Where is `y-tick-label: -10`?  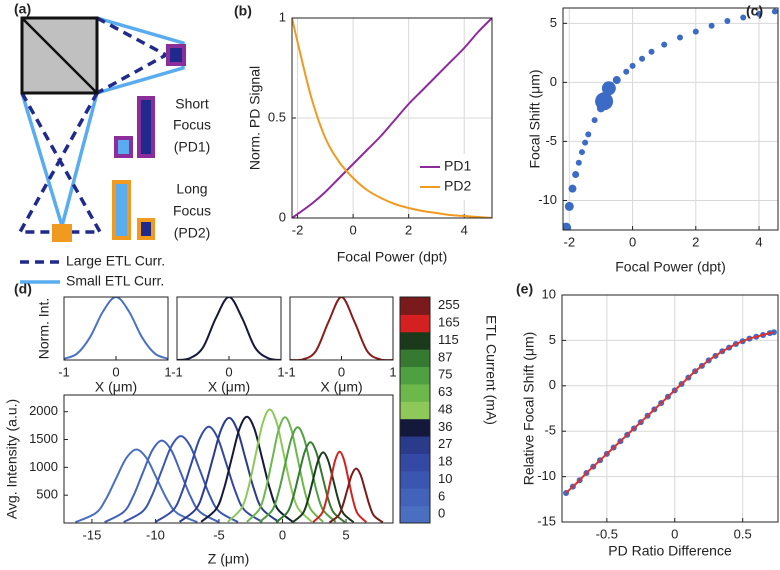
y-tick-label: -10 is located at coordinates (547, 199).